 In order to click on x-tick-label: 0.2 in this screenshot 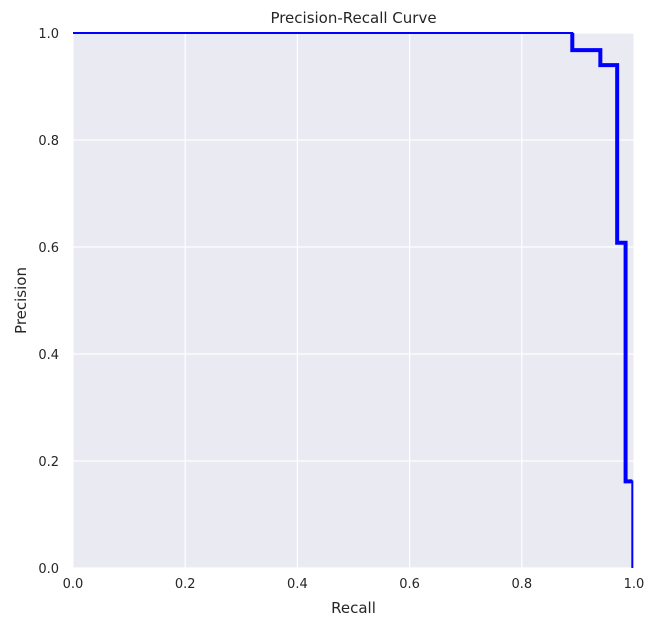, I will do `click(185, 584)`.